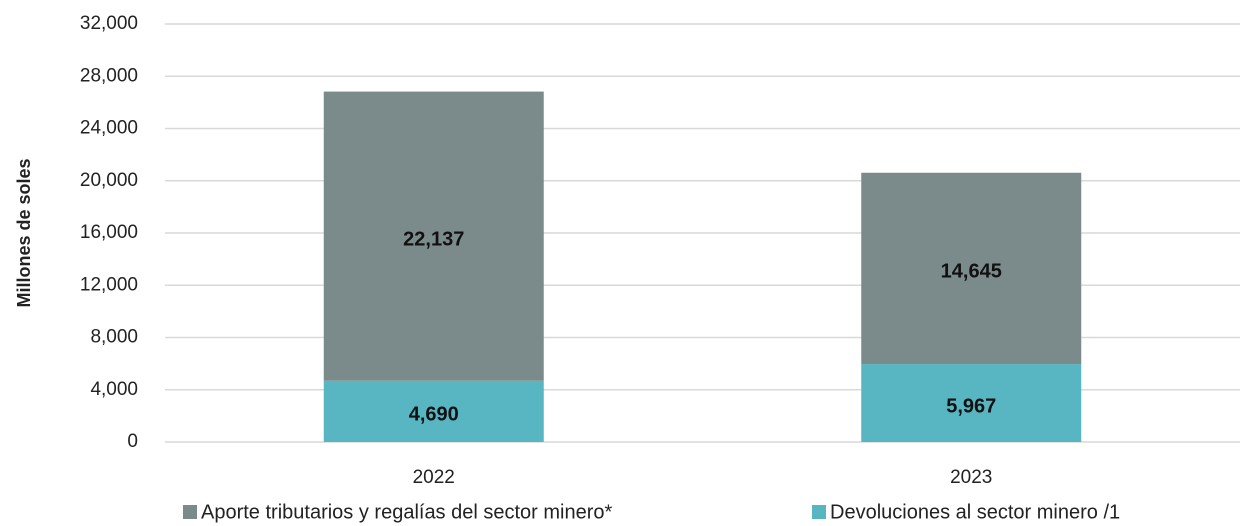  Describe the element at coordinates (114, 389) in the screenshot. I see `y-tick-label: 4,000` at that location.